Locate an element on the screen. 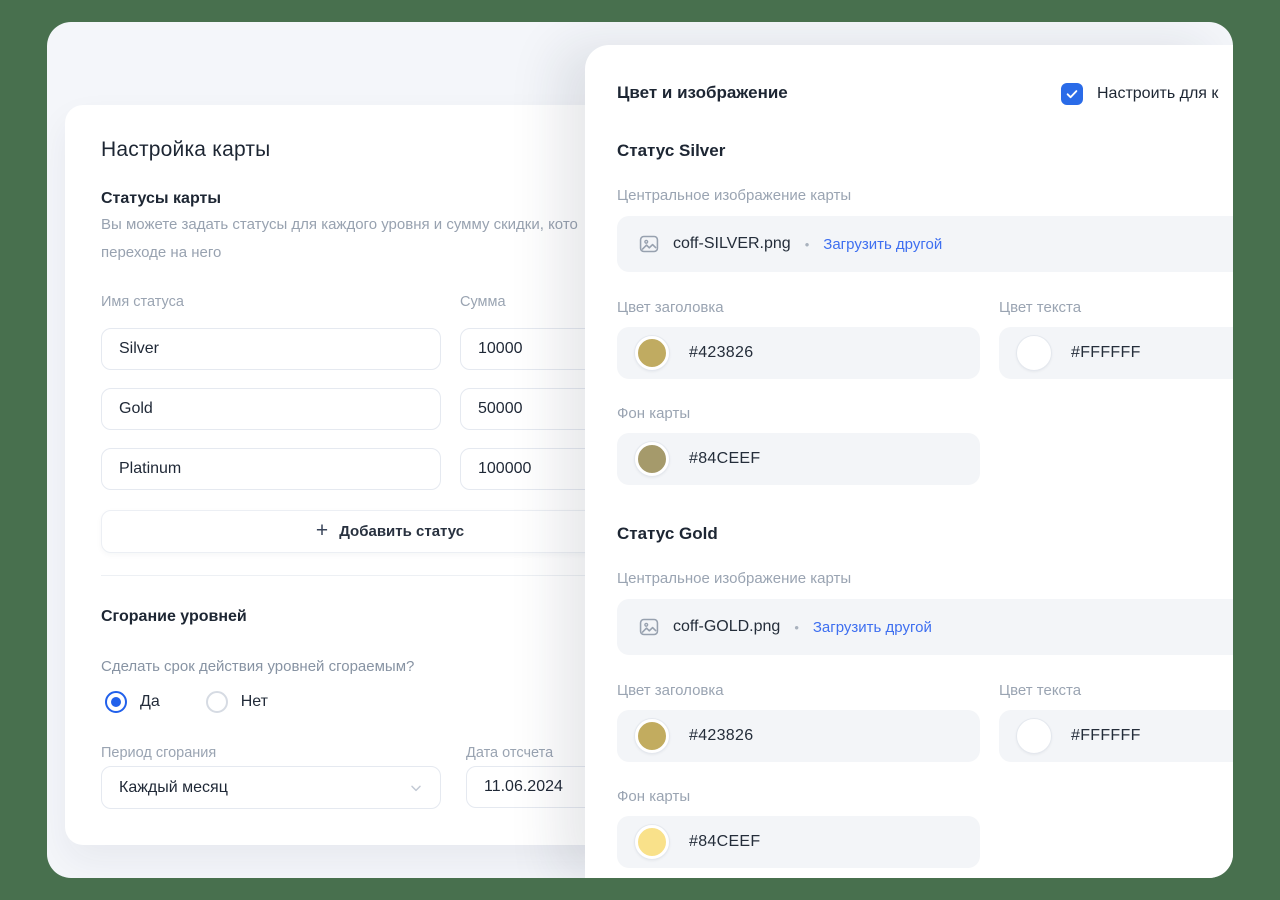 This screenshot has width=1280, height=900. column-label-sum: Сумма is located at coordinates (483, 302).